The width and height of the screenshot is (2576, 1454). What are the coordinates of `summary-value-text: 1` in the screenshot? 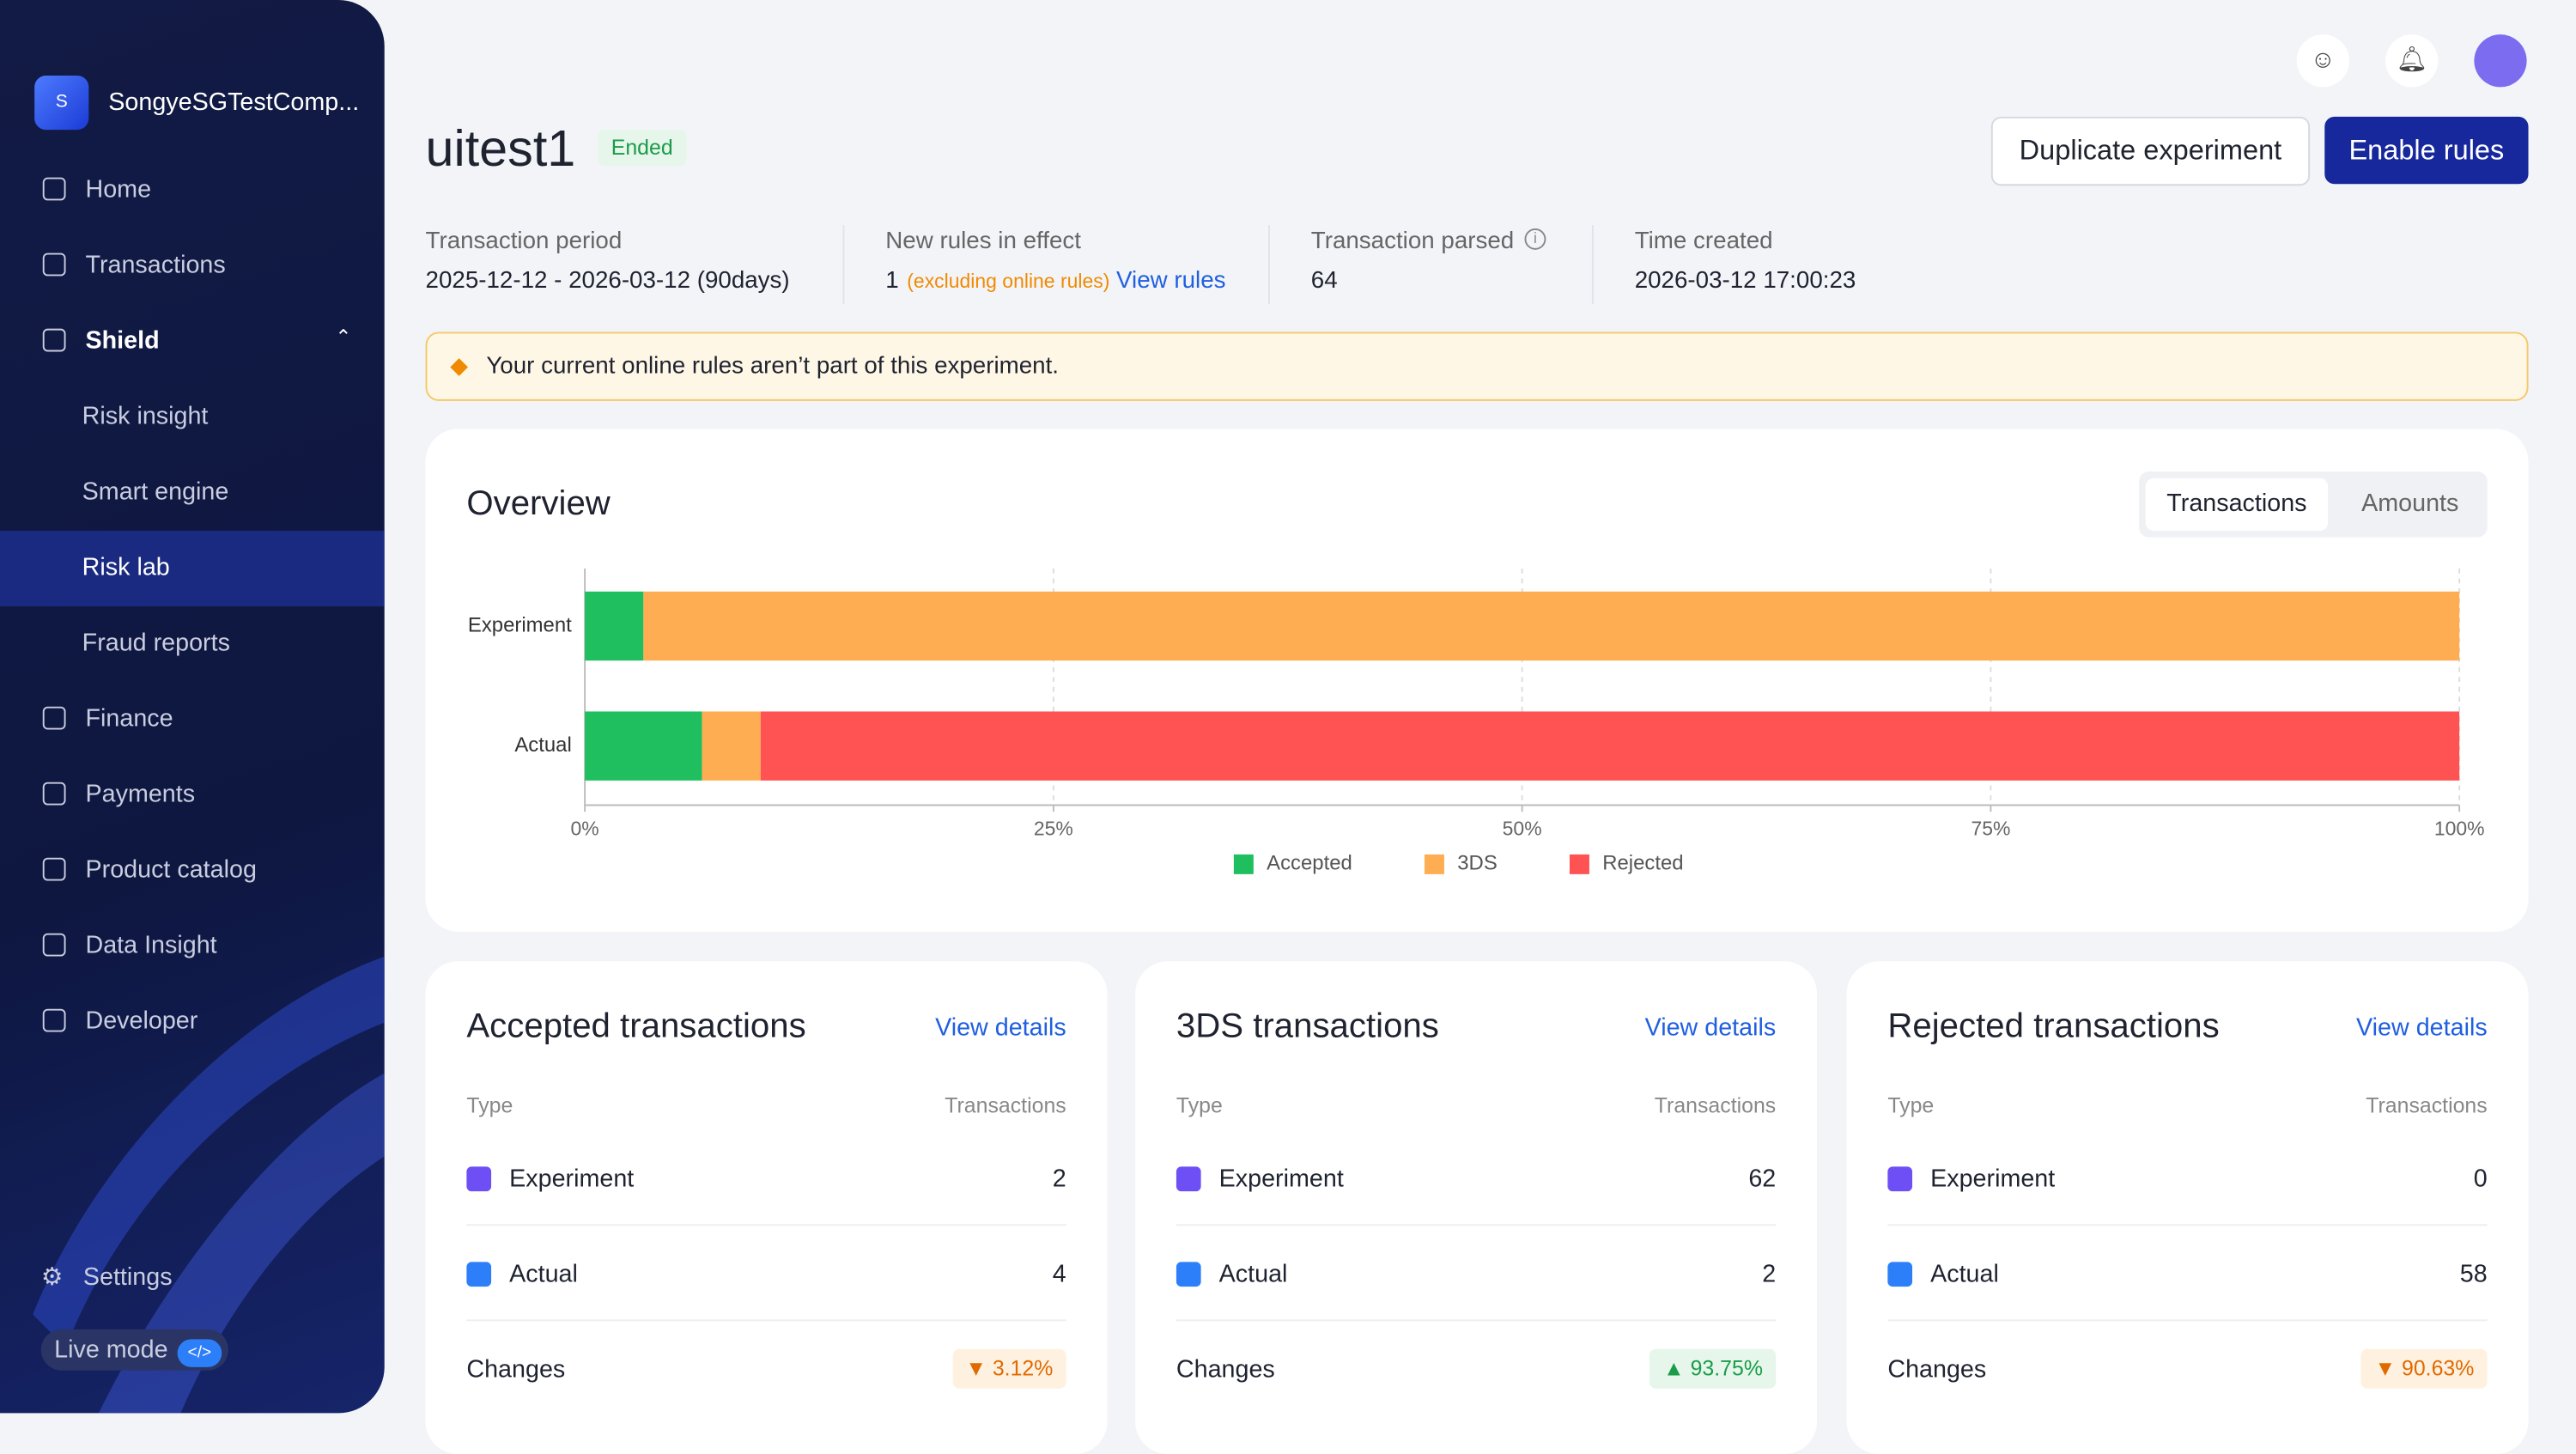 It's located at (892, 281).